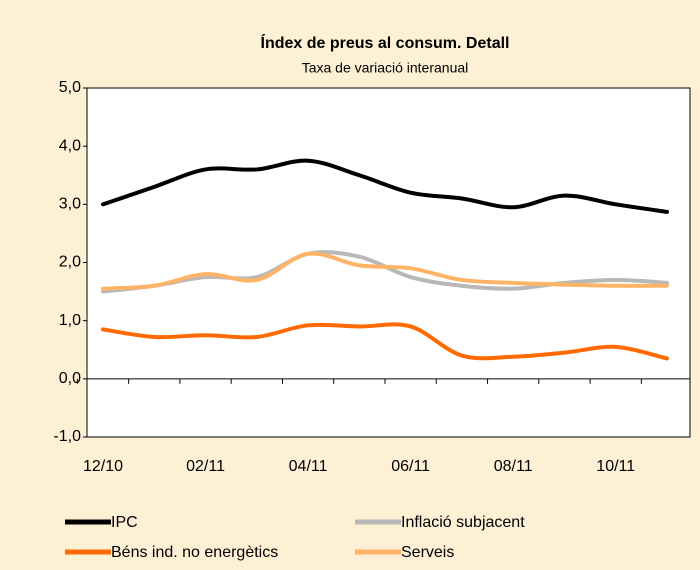 This screenshot has height=570, width=700. I want to click on y-tick-label: 0,0, so click(70, 378).